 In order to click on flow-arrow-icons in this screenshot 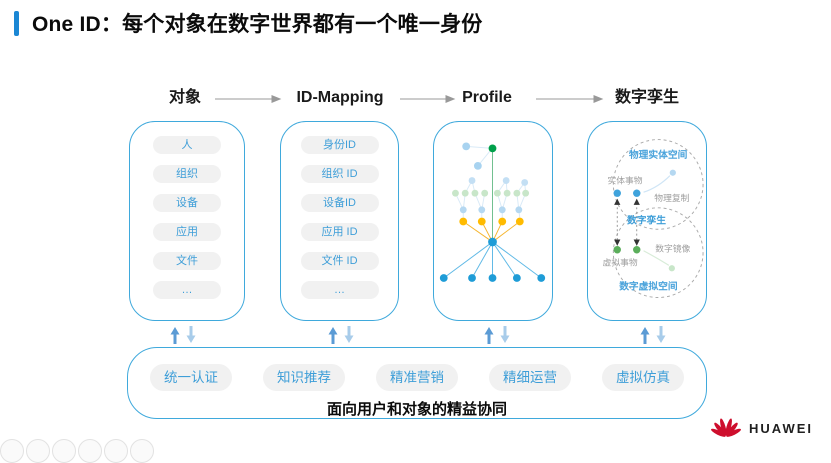, I will do `click(409, 99)`.